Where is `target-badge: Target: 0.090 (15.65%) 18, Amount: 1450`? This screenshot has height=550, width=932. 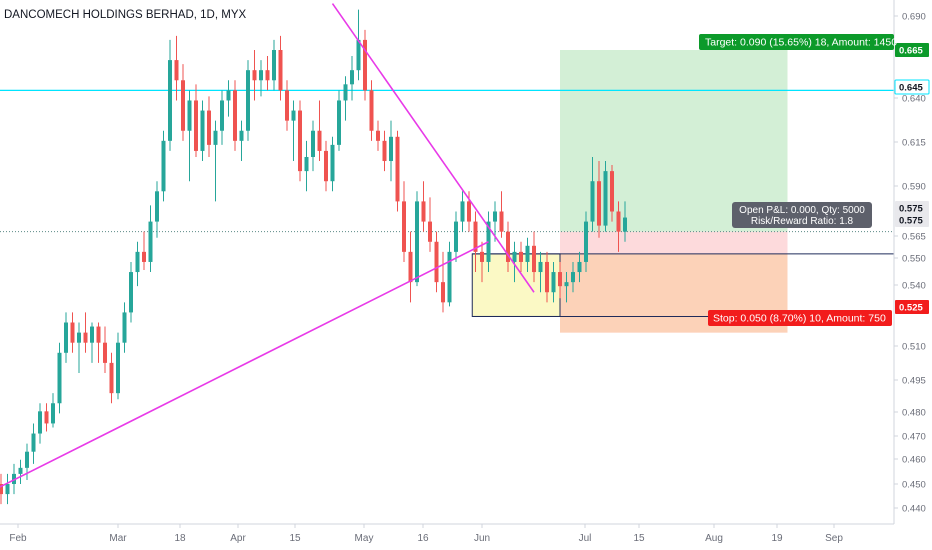
target-badge: Target: 0.090 (15.65%) 18, Amount: 1450 is located at coordinates (798, 42).